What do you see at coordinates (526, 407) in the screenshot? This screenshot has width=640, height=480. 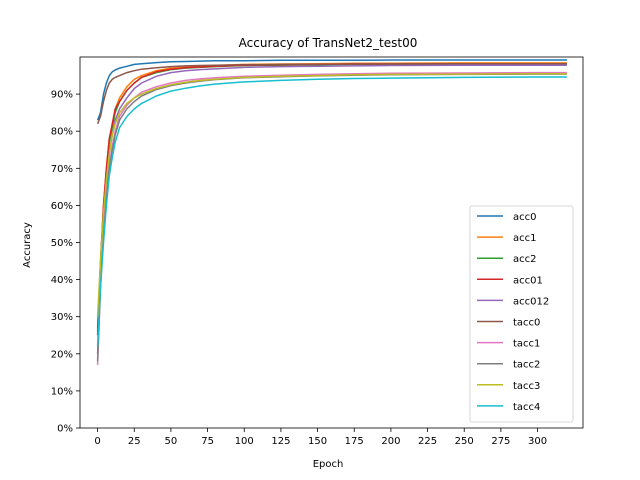 I see `legend-label-tacc4: tacc4` at bounding box center [526, 407].